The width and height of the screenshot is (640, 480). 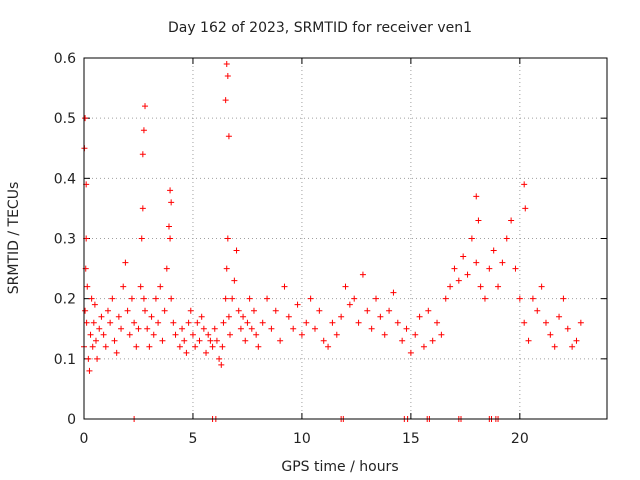 I want to click on y-tick-label: 0.5, so click(x=65, y=119).